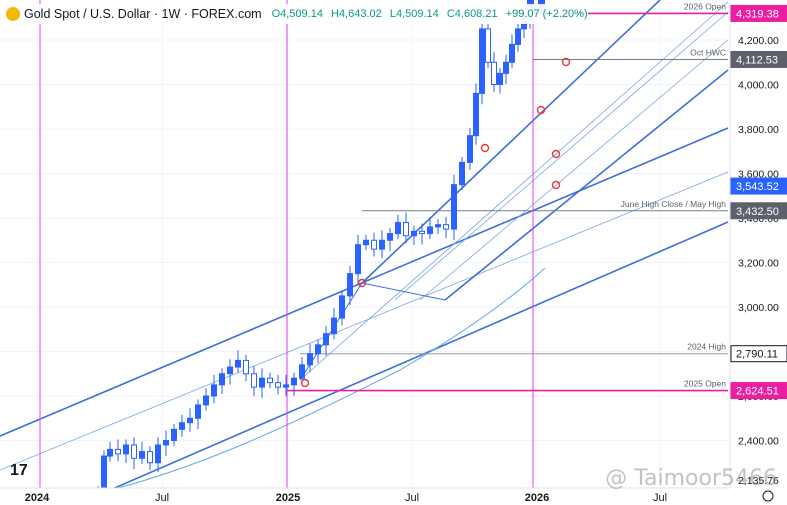 This screenshot has height=505, width=787. What do you see at coordinates (705, 384) in the screenshot?
I see `level-label: 2025 Open` at bounding box center [705, 384].